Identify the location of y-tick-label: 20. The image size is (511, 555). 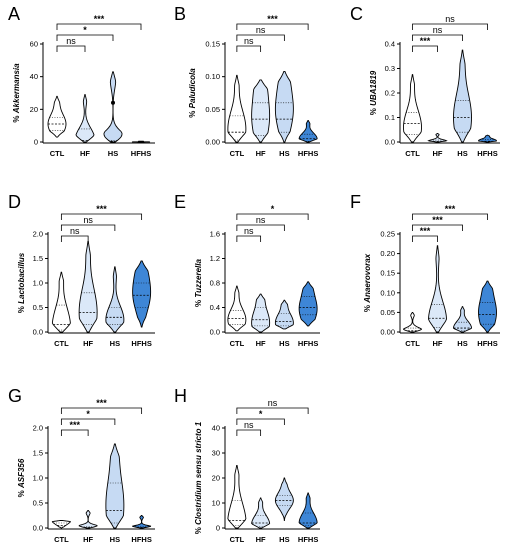
(34, 109).